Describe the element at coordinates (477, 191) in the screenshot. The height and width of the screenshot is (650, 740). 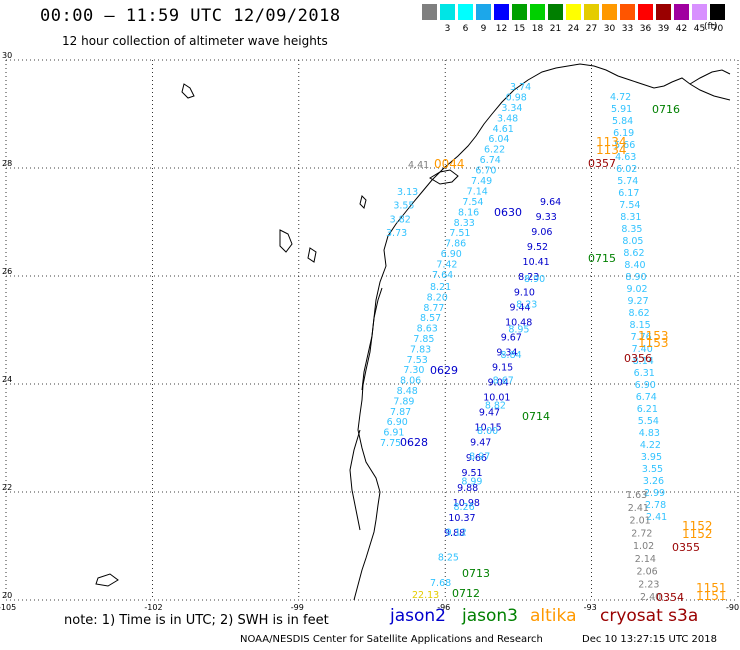
I see `wave-height-label: 7.14` at that location.